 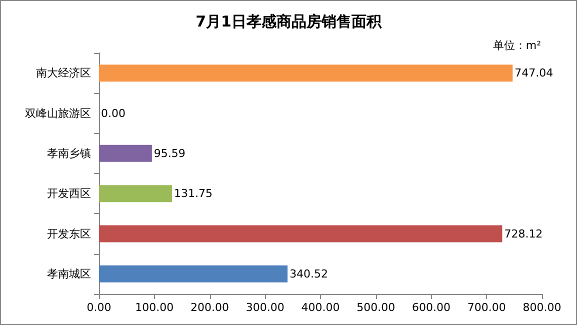 What do you see at coordinates (534, 73) in the screenshot?
I see `data-label: 747.04` at bounding box center [534, 73].